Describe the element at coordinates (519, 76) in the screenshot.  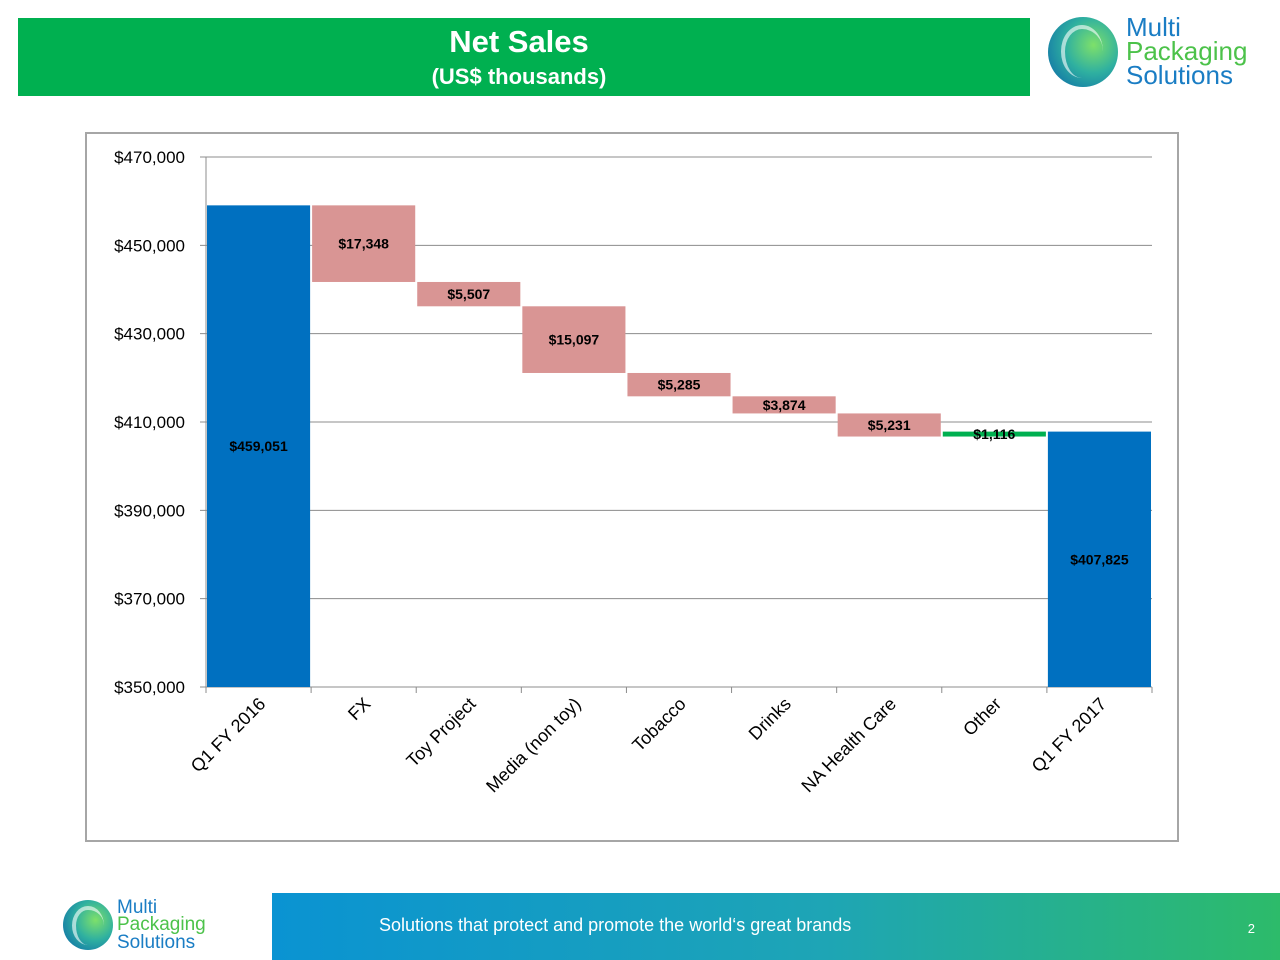
I see `chart-subtitle: (US$ thousands)` at that location.